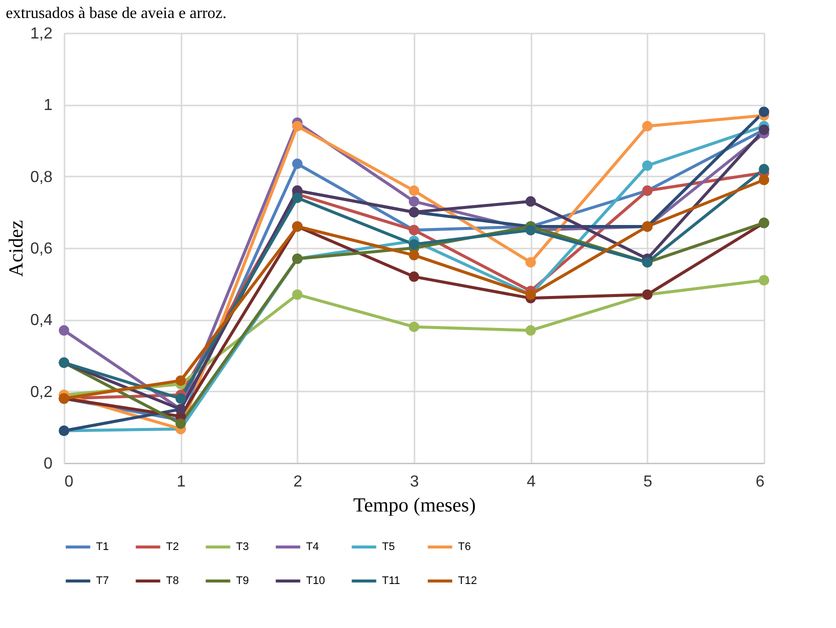  Describe the element at coordinates (41, 321) in the screenshot. I see `y-tick-label: 0,4` at that location.